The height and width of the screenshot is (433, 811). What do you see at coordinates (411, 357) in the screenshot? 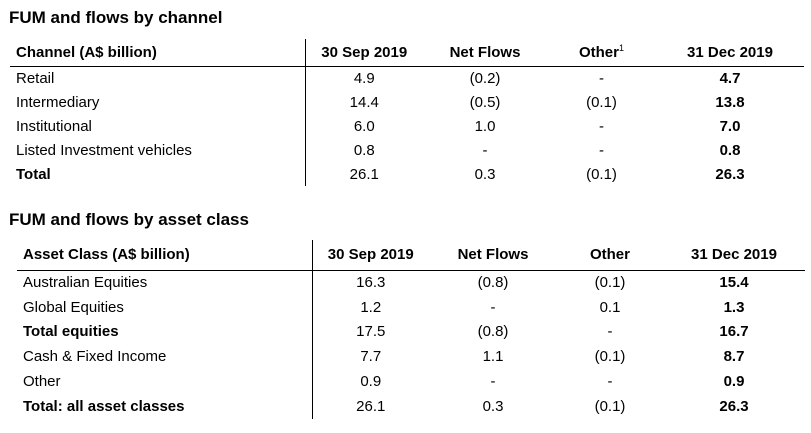
I see `table-row: Cash & Fixed Income 7.7 1.1 (0.1) 8.7` at bounding box center [411, 357].